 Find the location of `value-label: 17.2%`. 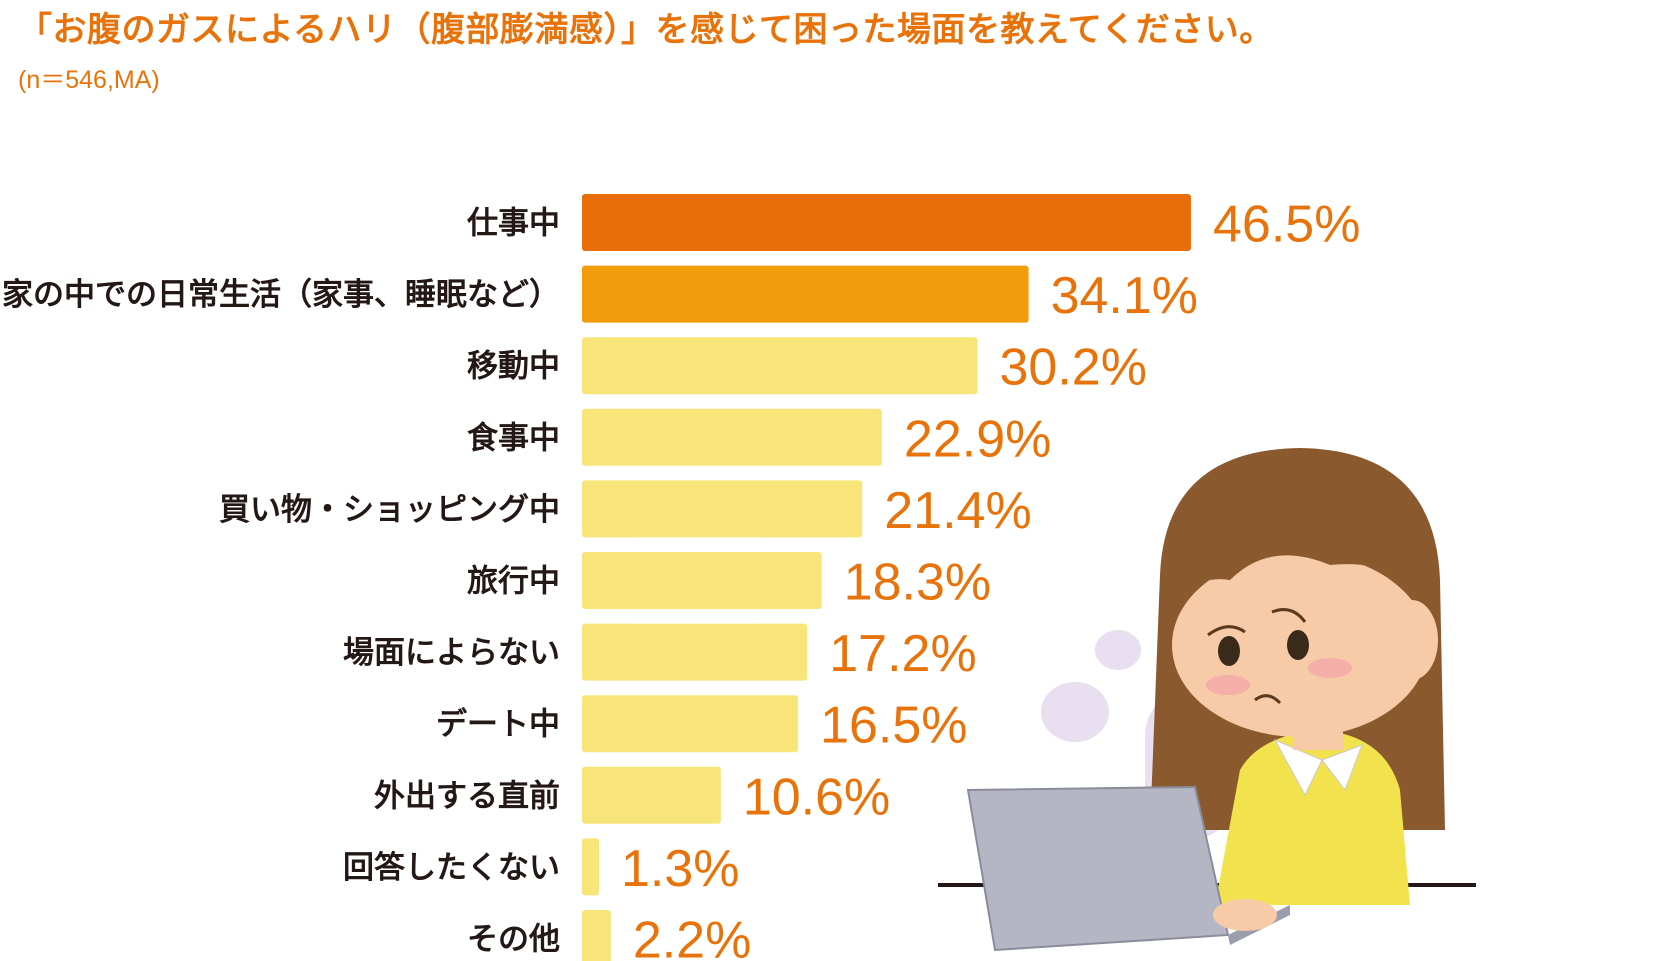

value-label: 17.2% is located at coordinates (902, 654).